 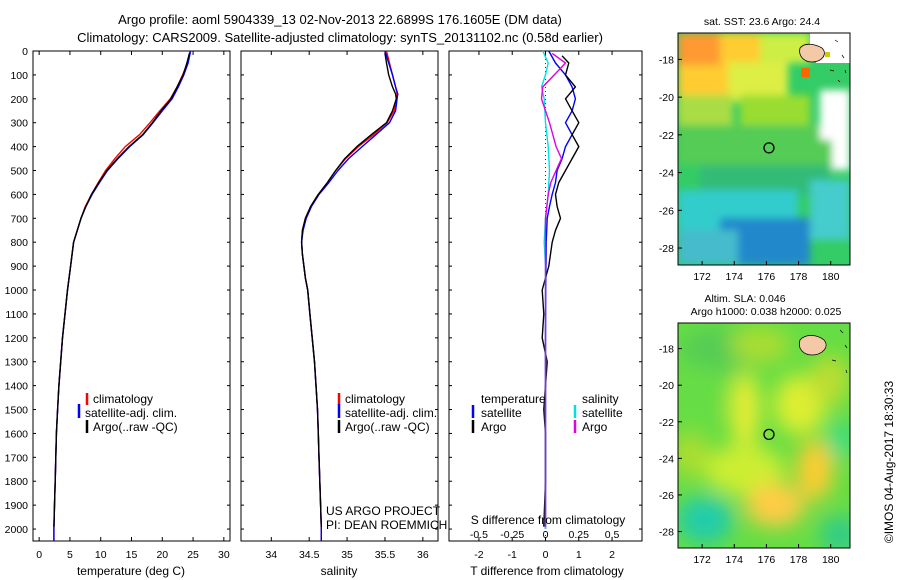 I want to click on x-tick-label: 36, so click(x=423, y=555).